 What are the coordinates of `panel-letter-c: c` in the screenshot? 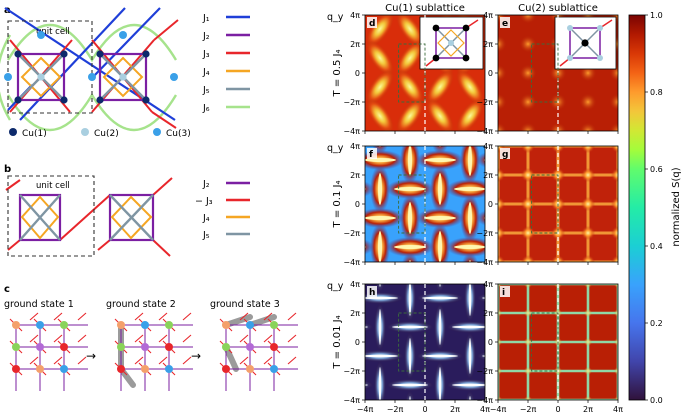 It's located at (7, 289).